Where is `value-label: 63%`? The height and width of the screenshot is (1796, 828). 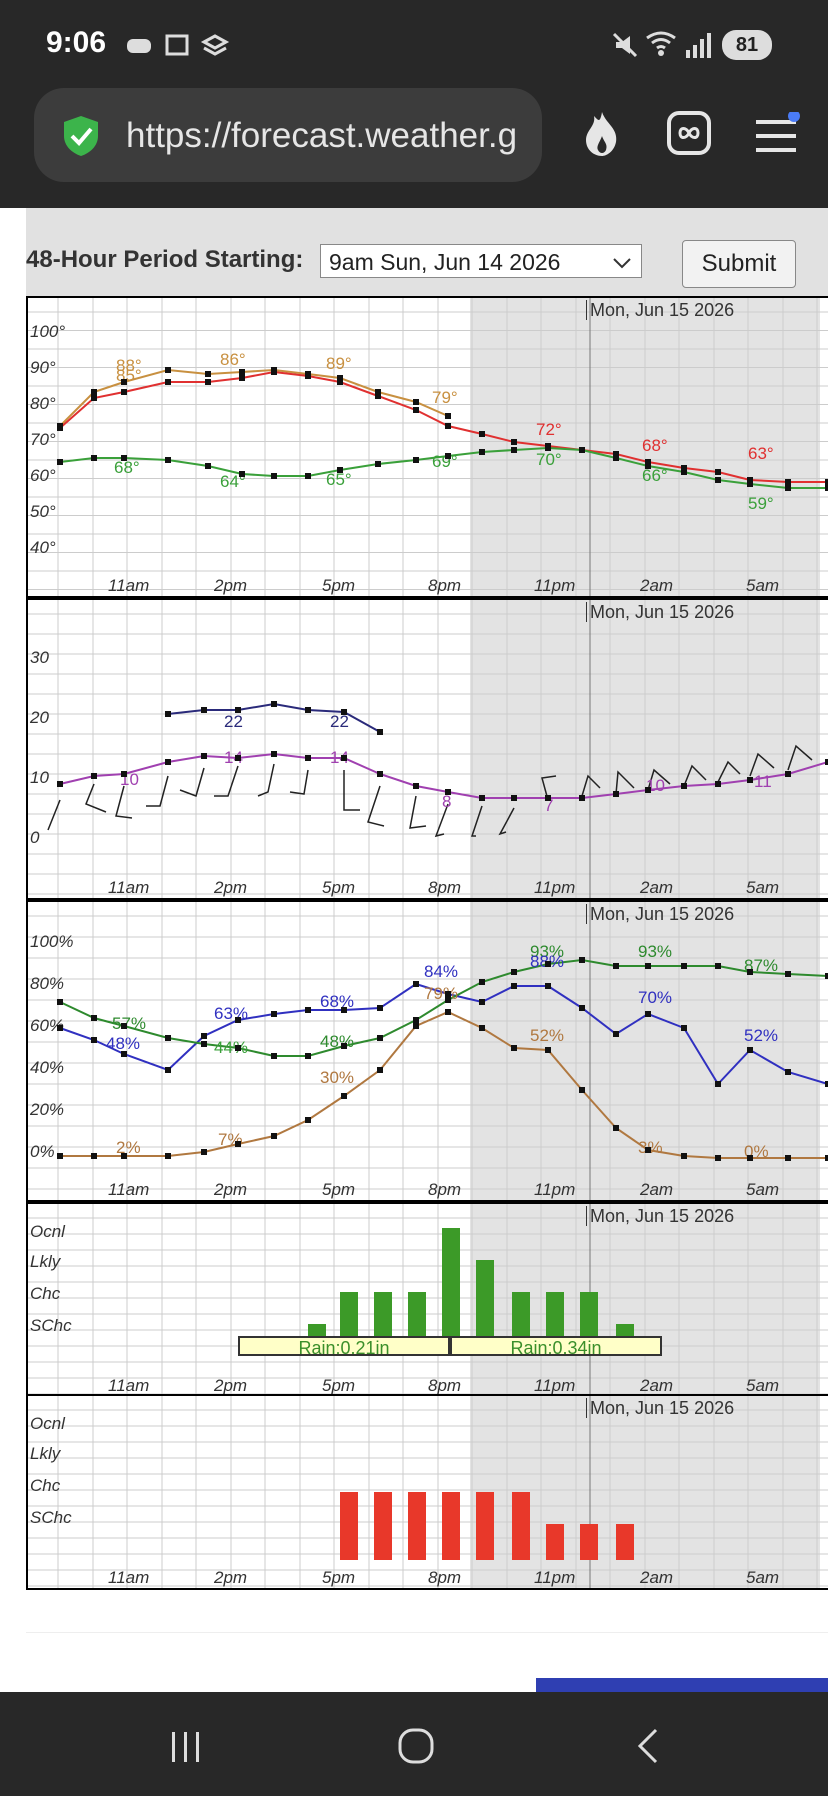
value-label: 63% is located at coordinates (231, 1013).